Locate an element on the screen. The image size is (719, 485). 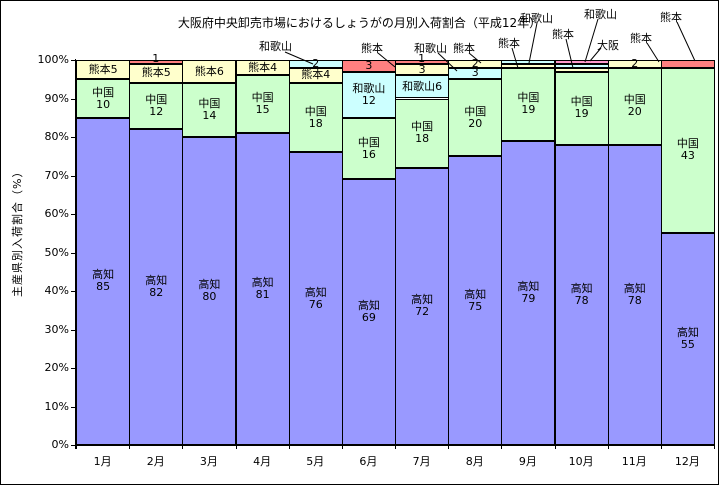
bar-segment-label: 高知 69 is located at coordinates (368, 312).